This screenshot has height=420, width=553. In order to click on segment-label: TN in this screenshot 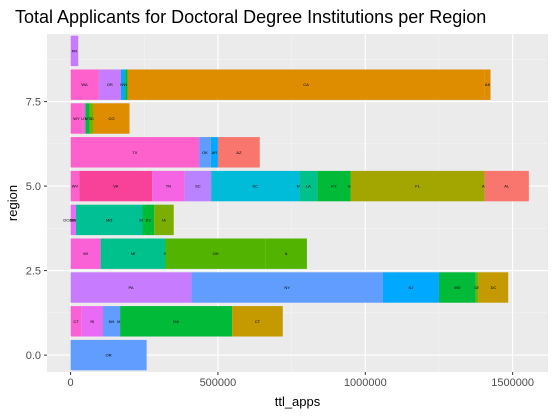, I will do `click(168, 186)`.